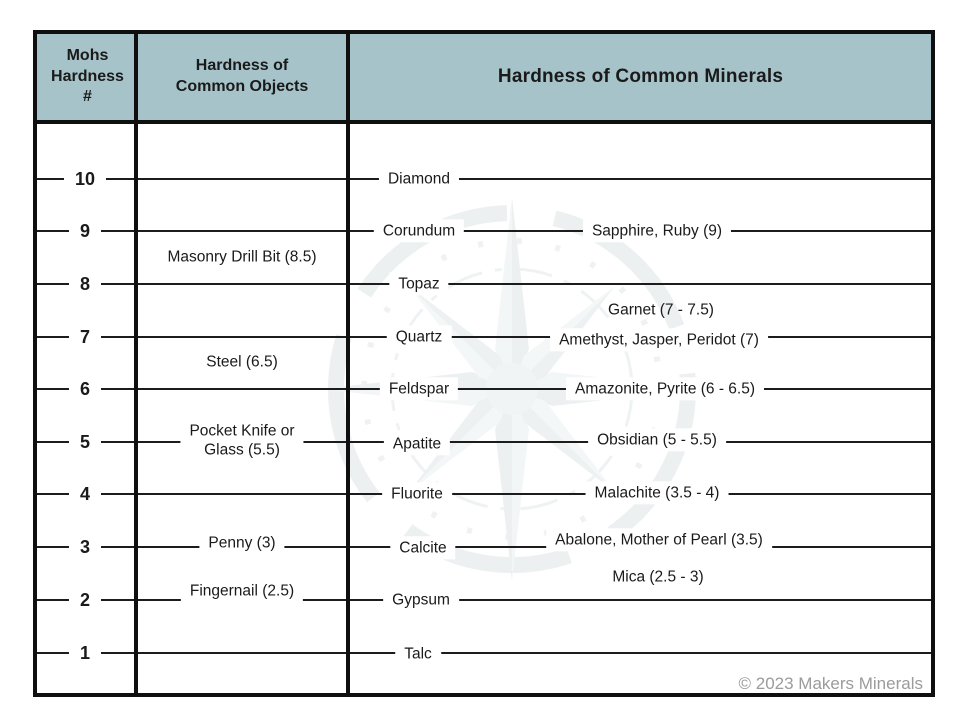 This screenshot has width=960, height=720. What do you see at coordinates (85, 179) in the screenshot?
I see `hardness-number-10: 10` at bounding box center [85, 179].